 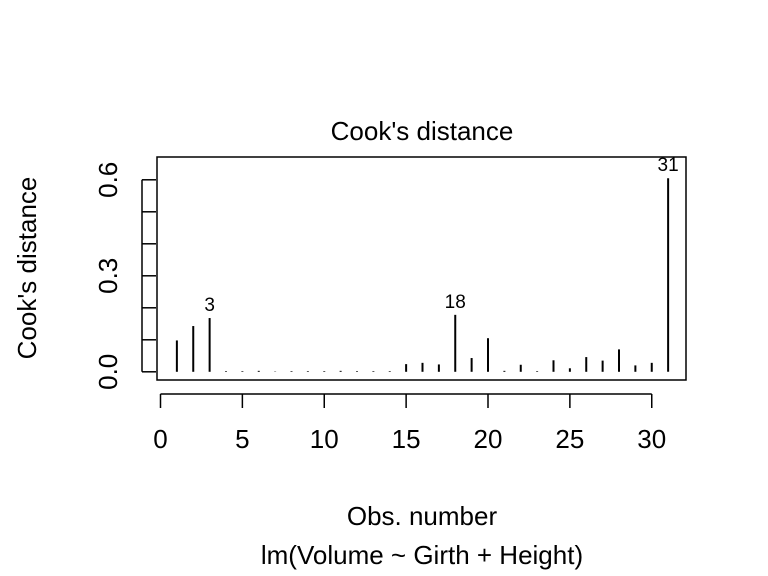 What do you see at coordinates (455, 302) in the screenshot?
I see `observation-label: 18` at bounding box center [455, 302].